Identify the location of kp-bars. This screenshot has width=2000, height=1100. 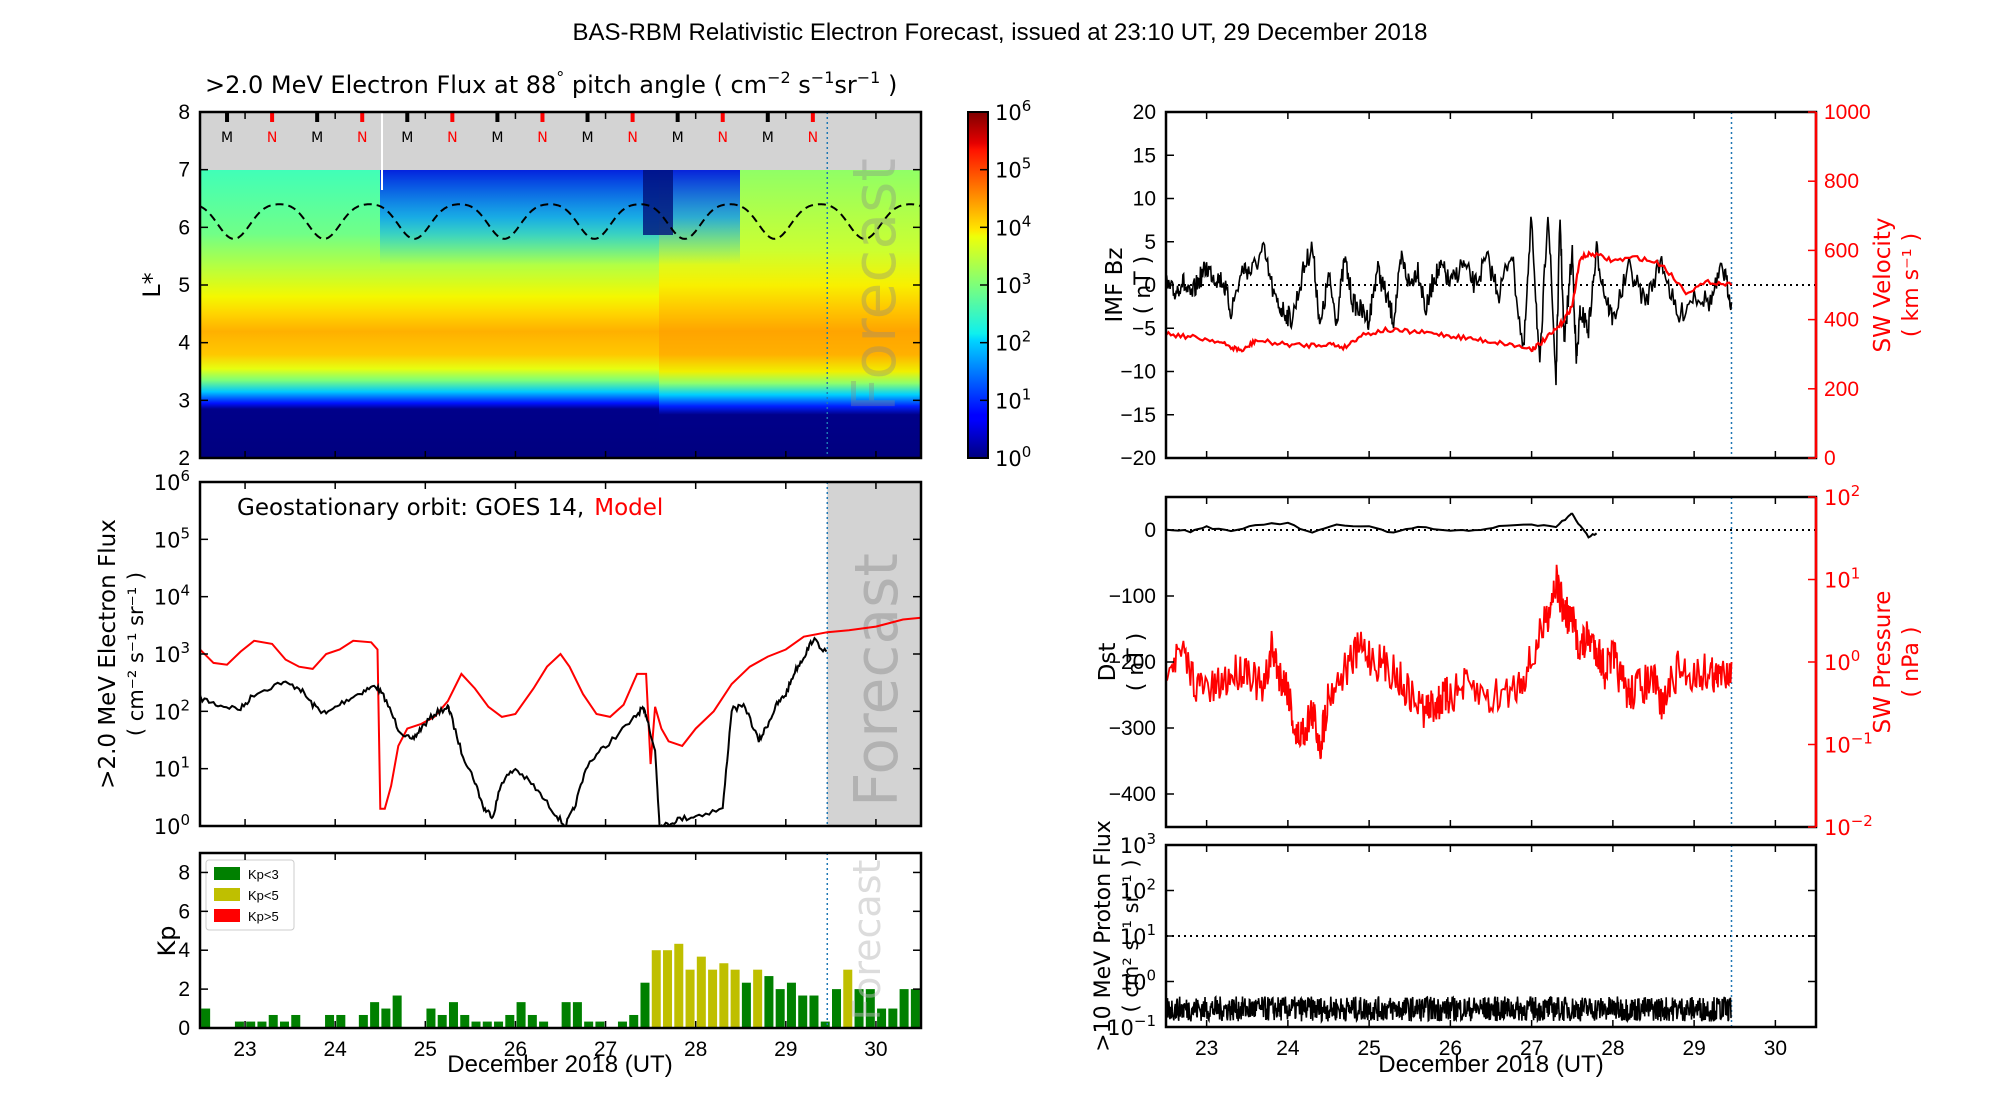
(560, 985).